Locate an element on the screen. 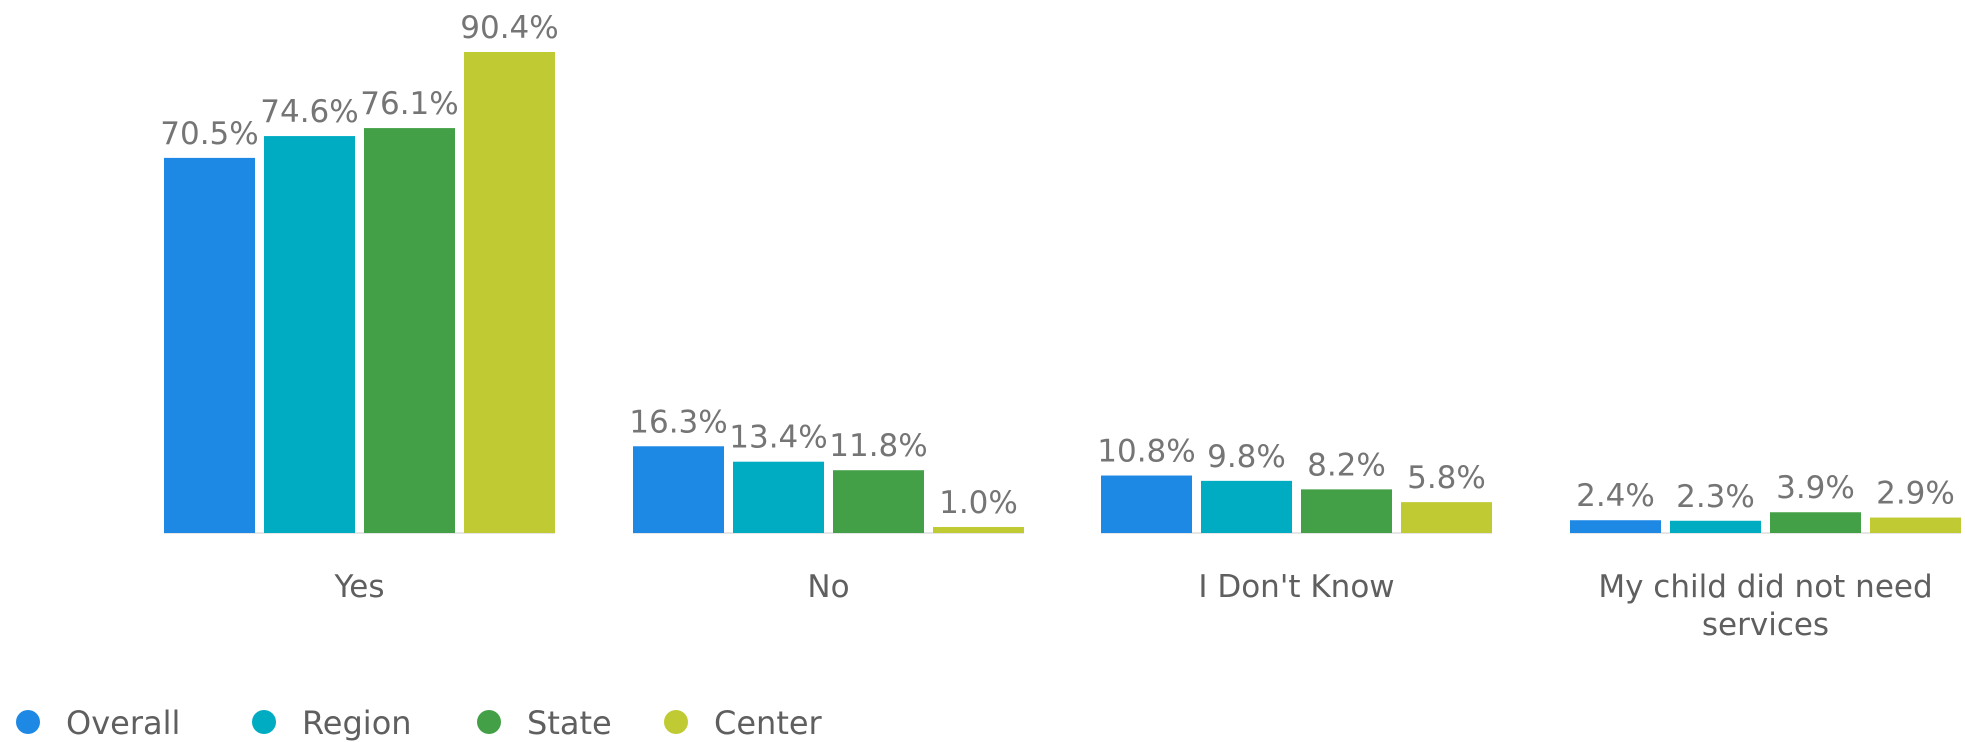 This screenshot has width=1965, height=742. bar-value-label-region-2: 9.8% is located at coordinates (1246, 457).